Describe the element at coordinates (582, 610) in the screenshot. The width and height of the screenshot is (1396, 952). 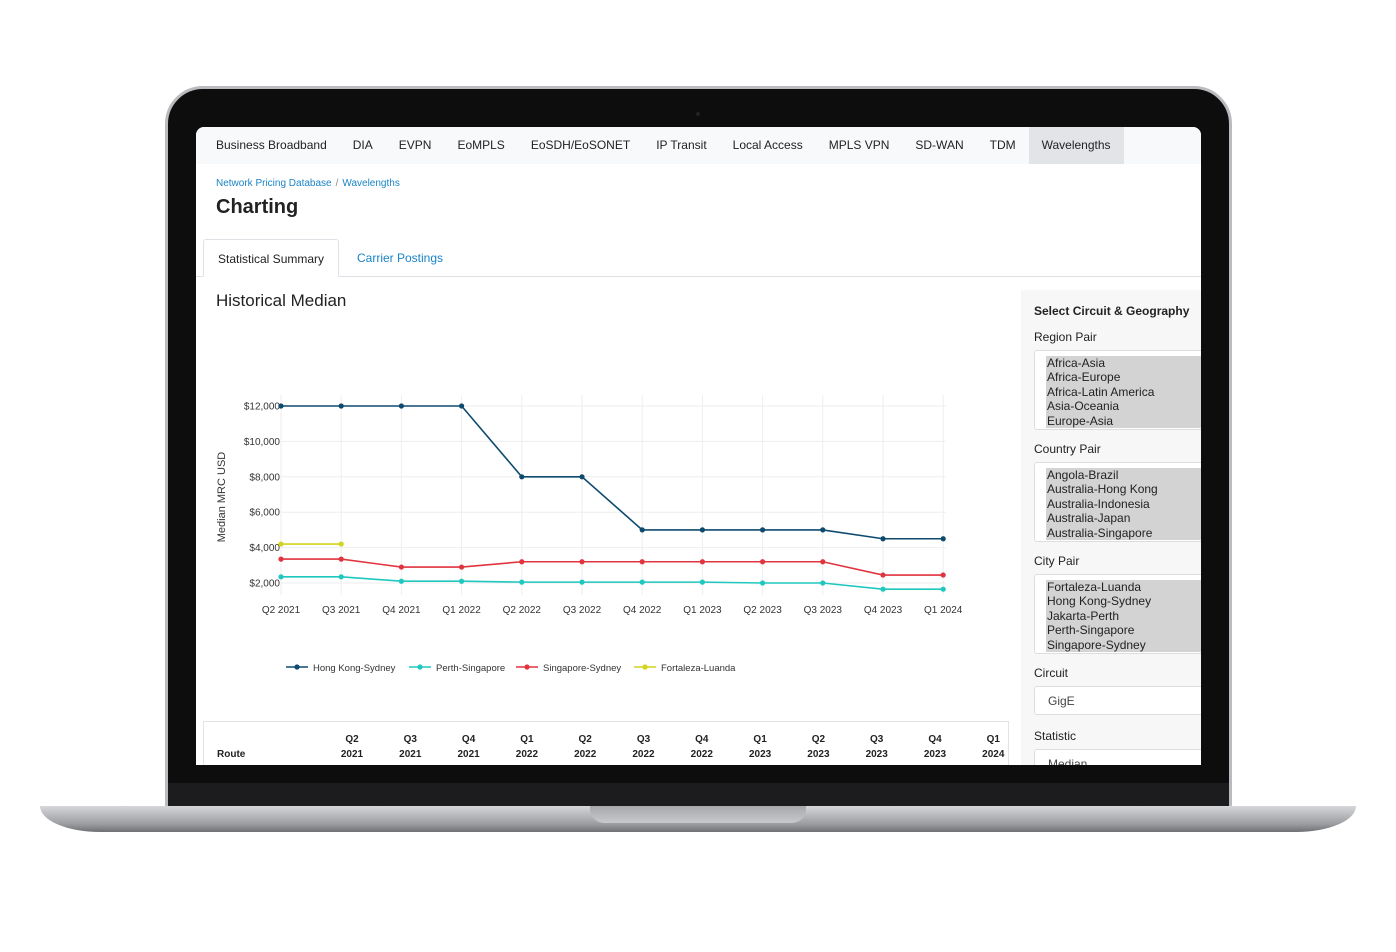
I see `x-tick-label: Q3 2022` at that location.